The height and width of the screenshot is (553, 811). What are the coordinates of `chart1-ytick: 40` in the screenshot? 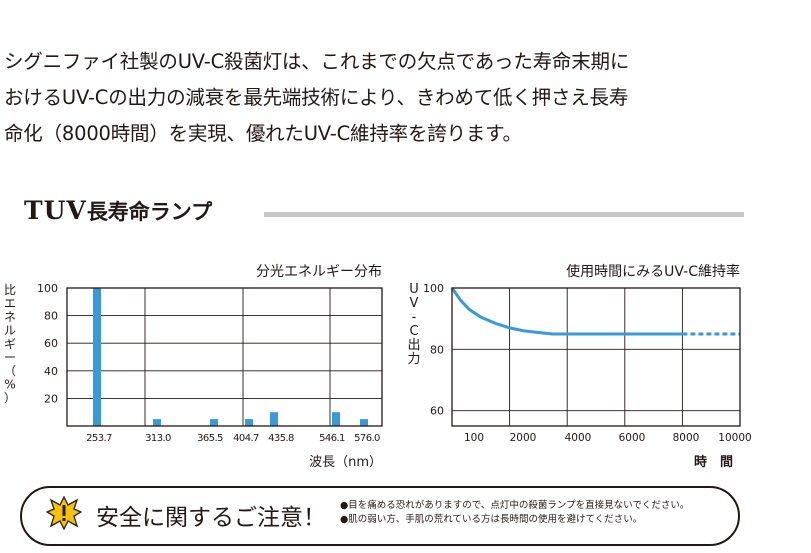 It's located at (51, 371).